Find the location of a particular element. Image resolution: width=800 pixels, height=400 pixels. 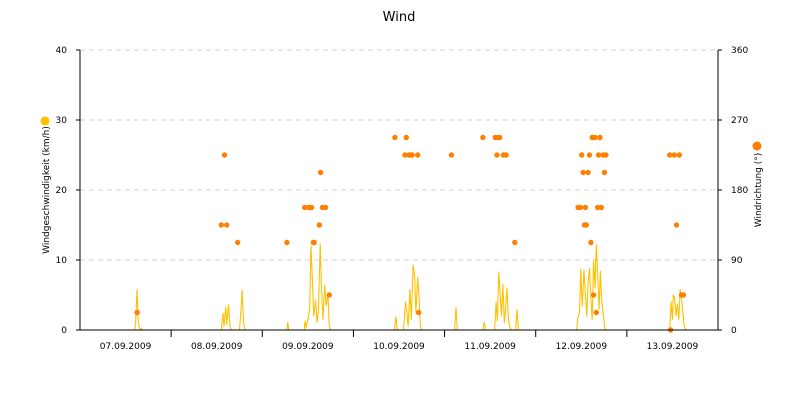

left-axis-tick-label: 40 is located at coordinates (62, 51).